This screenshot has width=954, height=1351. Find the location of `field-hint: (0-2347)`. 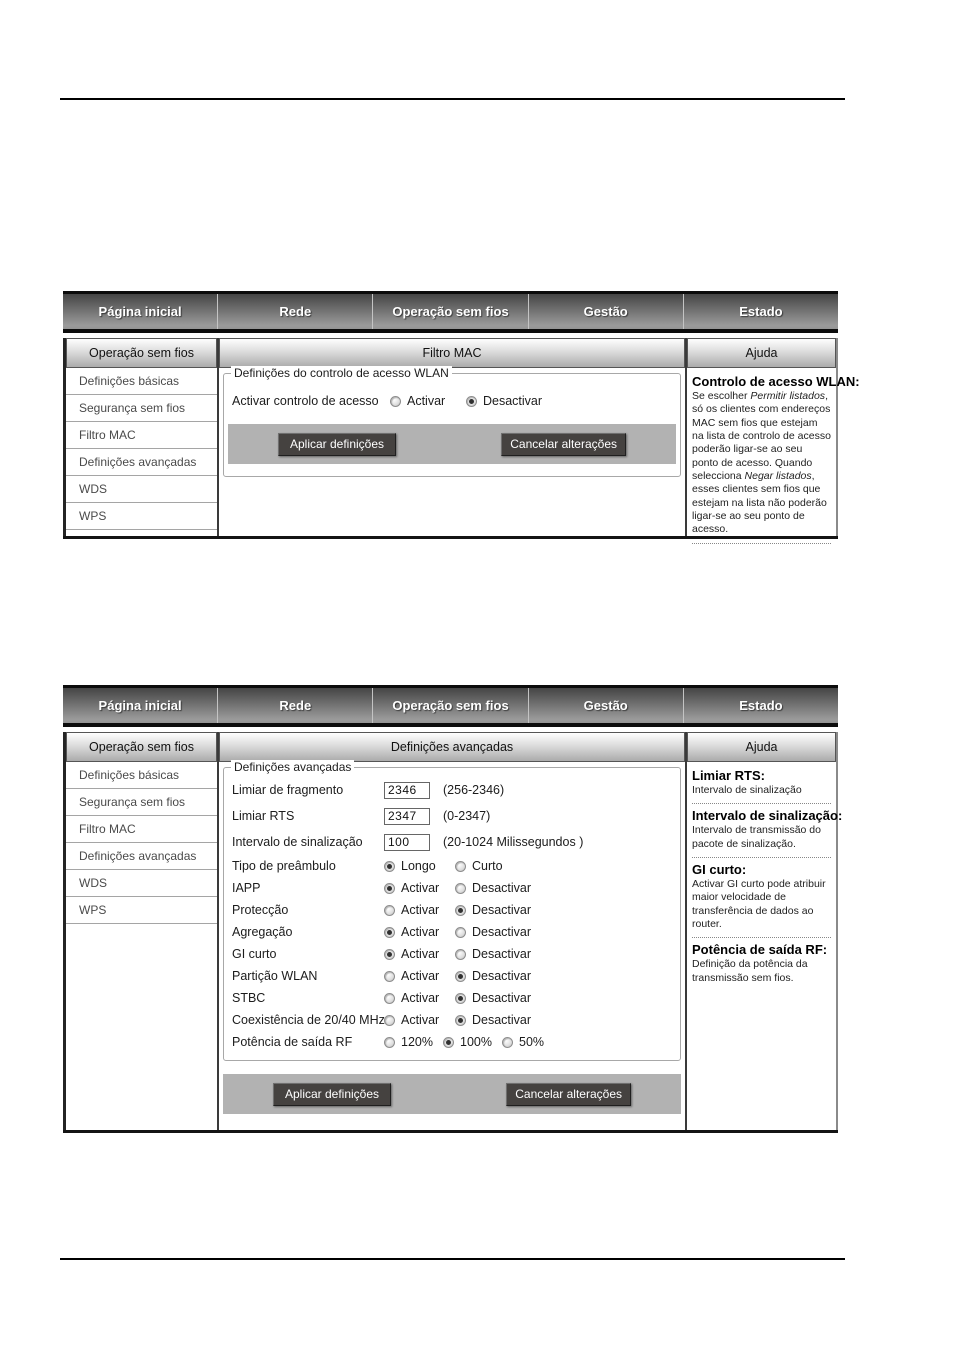

field-hint: (0-2347) is located at coordinates (467, 816).